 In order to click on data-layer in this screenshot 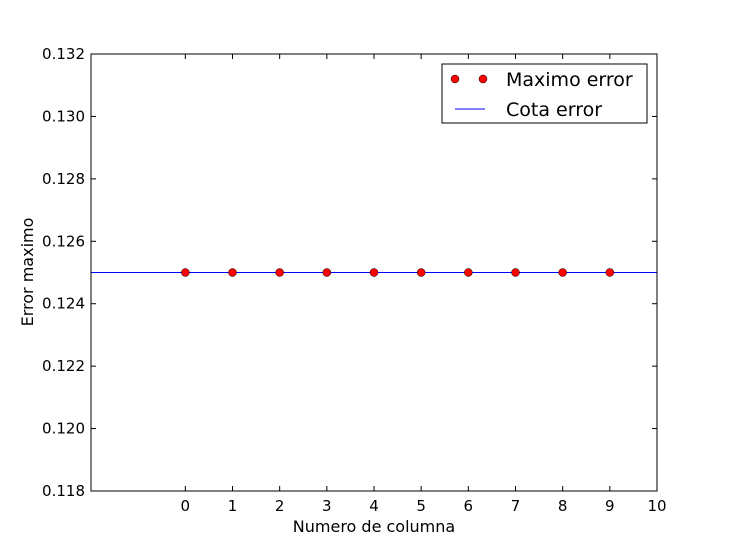, I will do `click(374, 272)`.